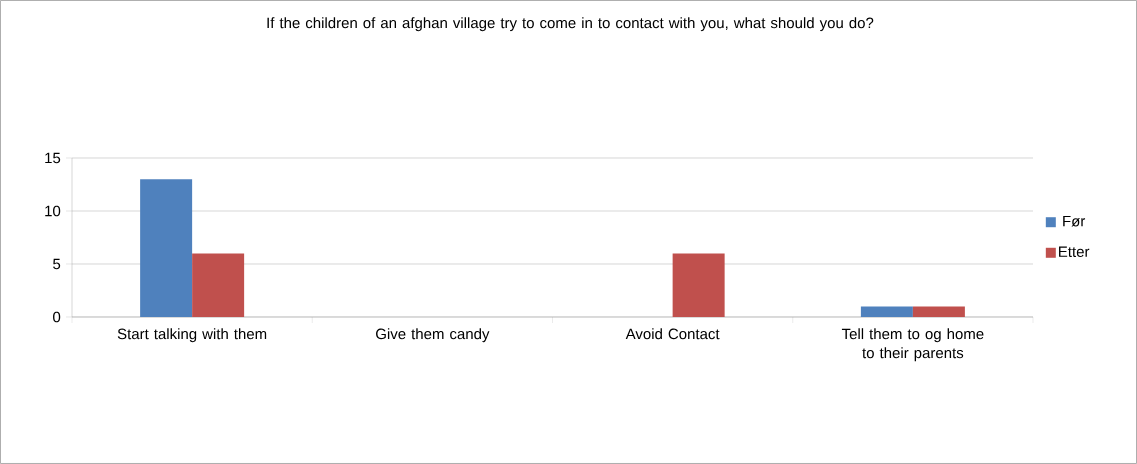 Image resolution: width=1137 pixels, height=464 pixels. I want to click on x-tick-label: Tell them to og home to their parents, so click(912, 345).